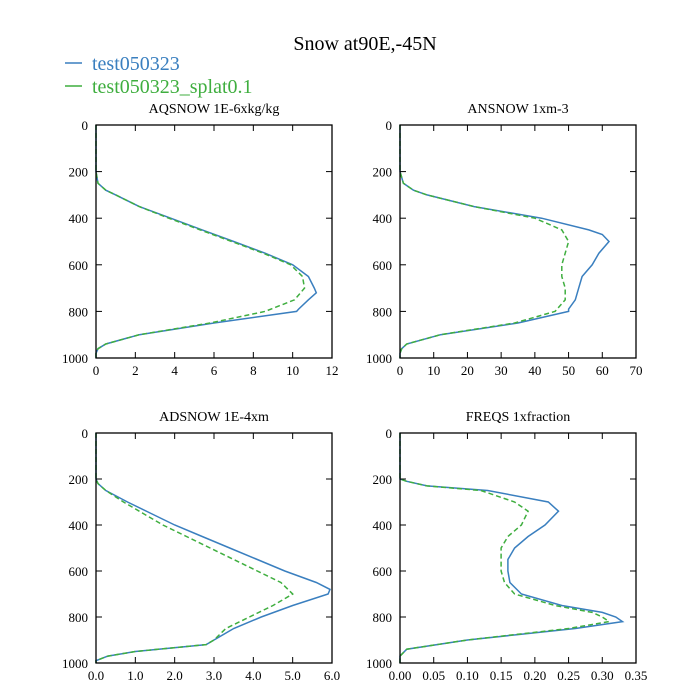  I want to click on x-tick-label: 6.0, so click(332, 675).